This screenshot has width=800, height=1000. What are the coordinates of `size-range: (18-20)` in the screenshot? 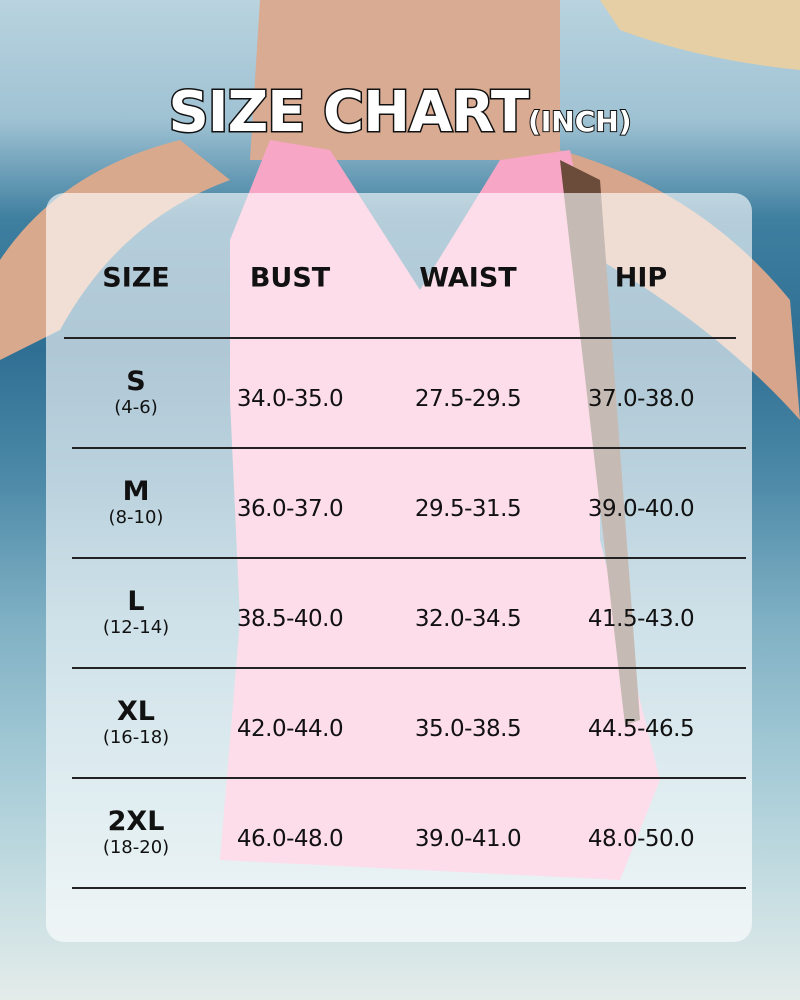 It's located at (136, 847).